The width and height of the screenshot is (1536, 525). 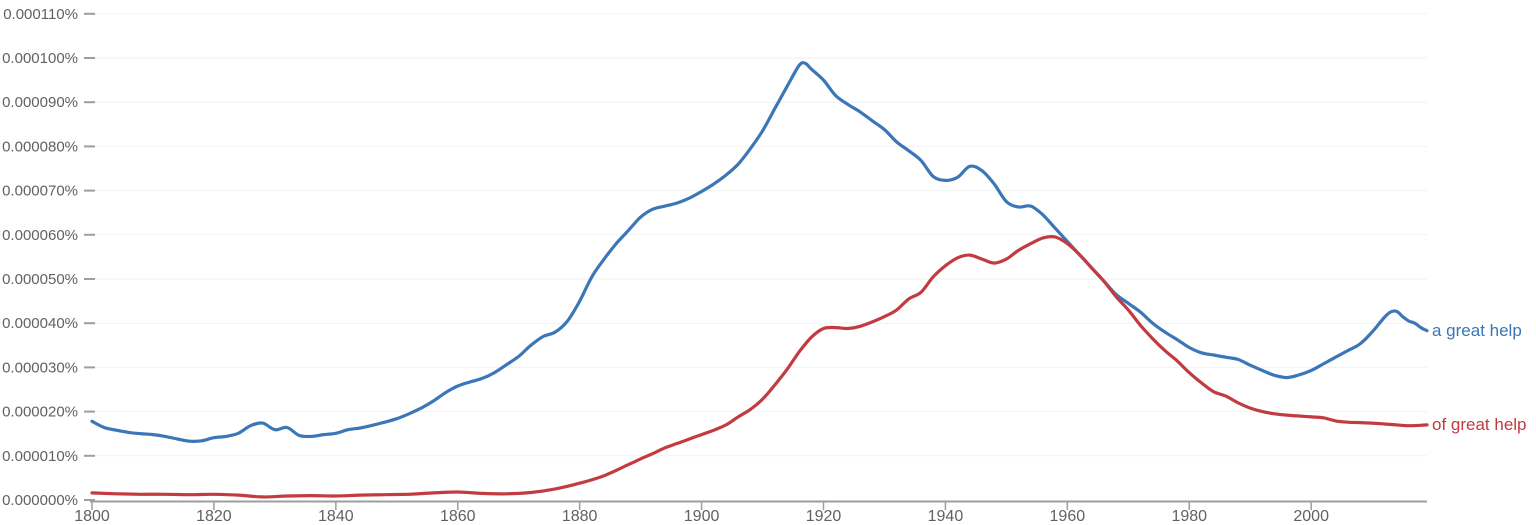 What do you see at coordinates (214, 516) in the screenshot?
I see `x-axis-tick-label: 1820` at bounding box center [214, 516].